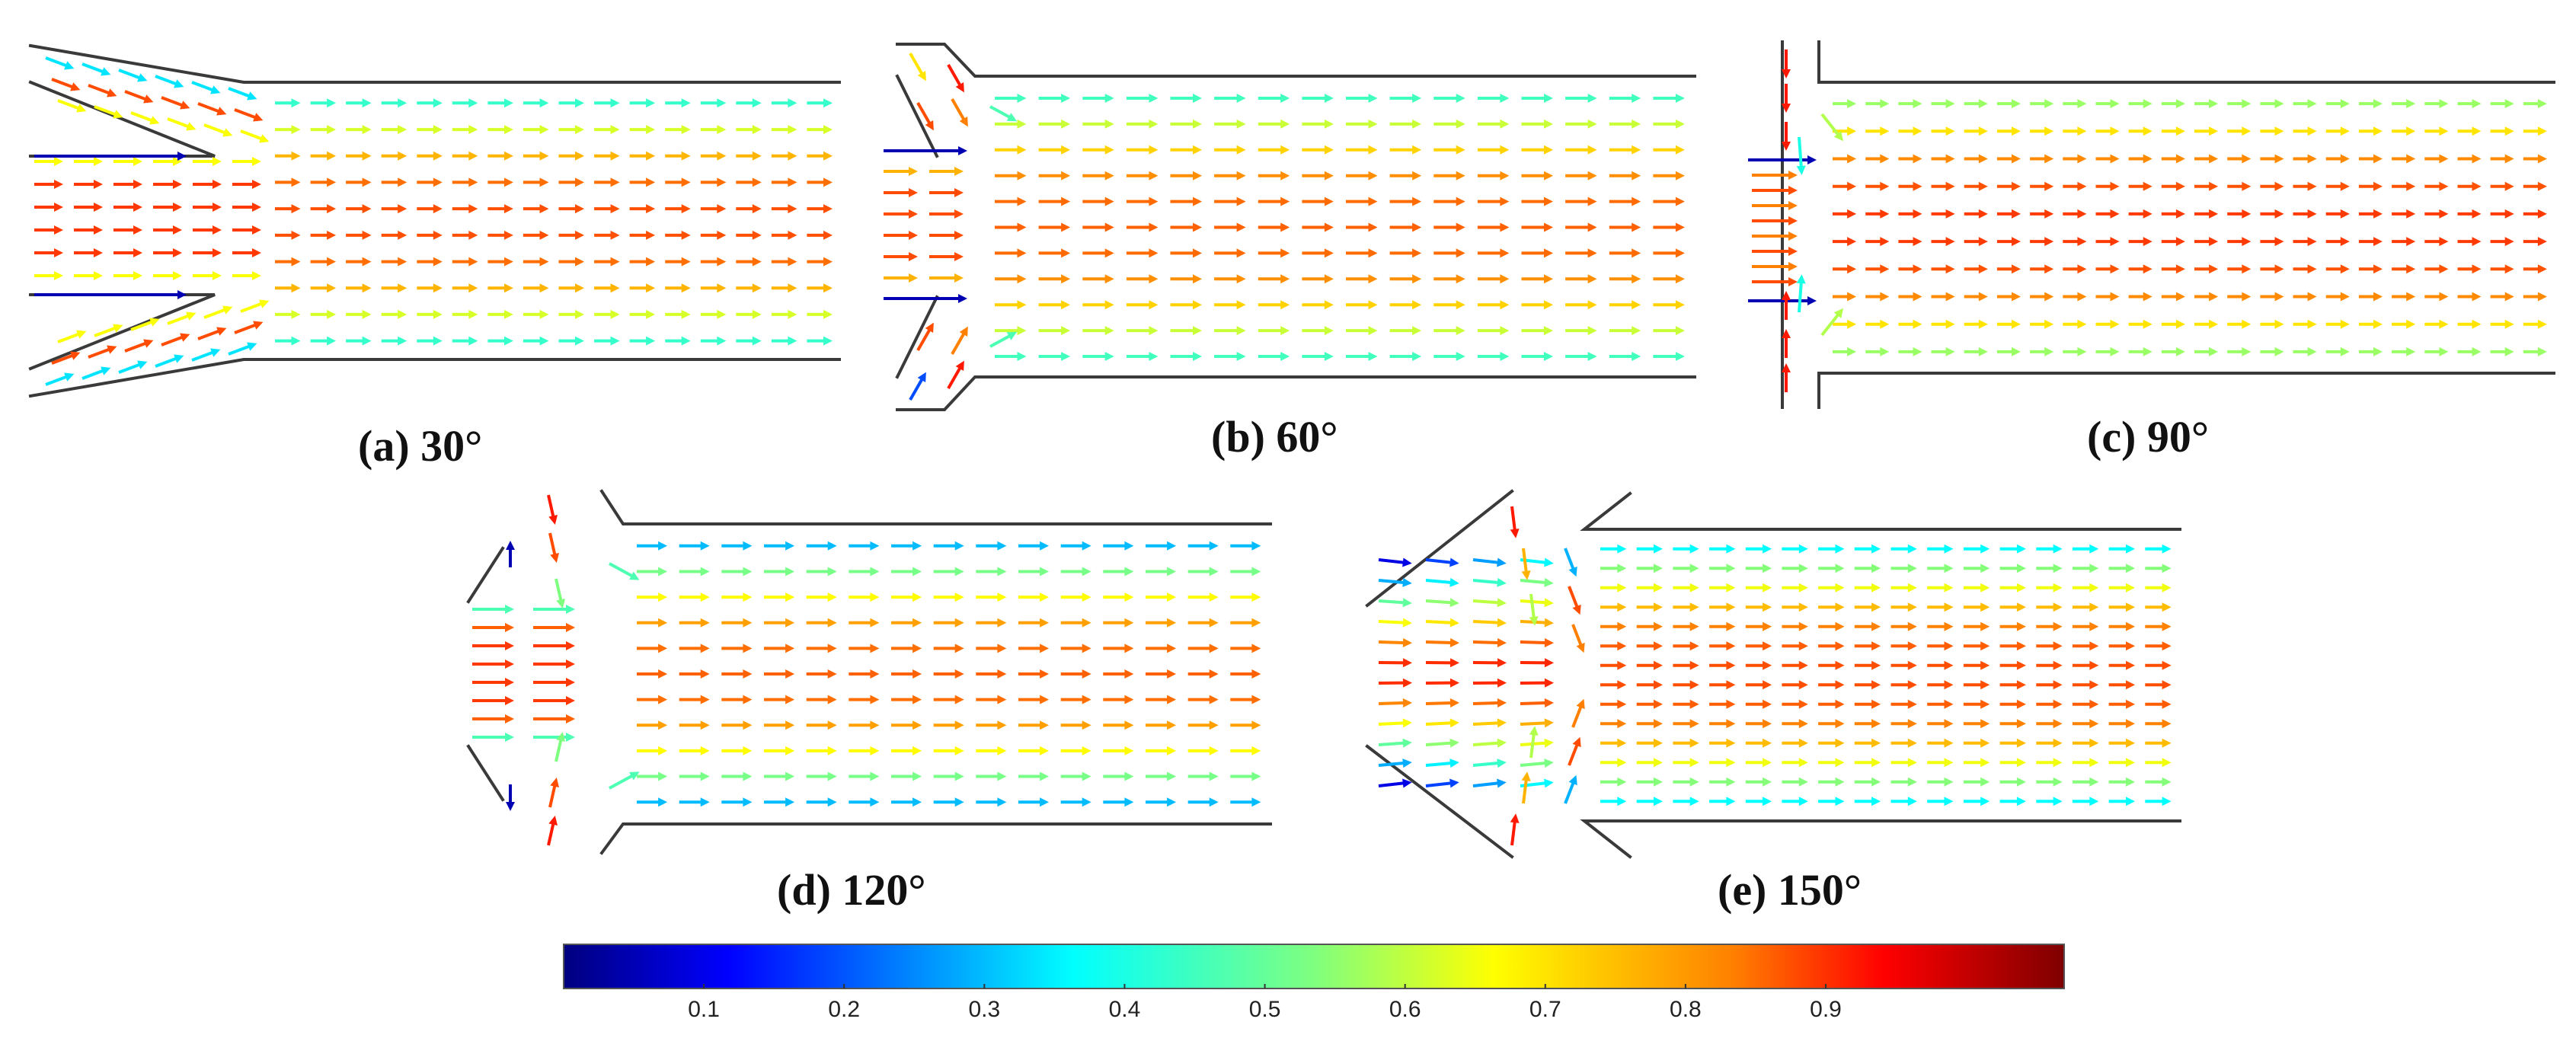  I want to click on channel-walls-c, so click(2168, 225).